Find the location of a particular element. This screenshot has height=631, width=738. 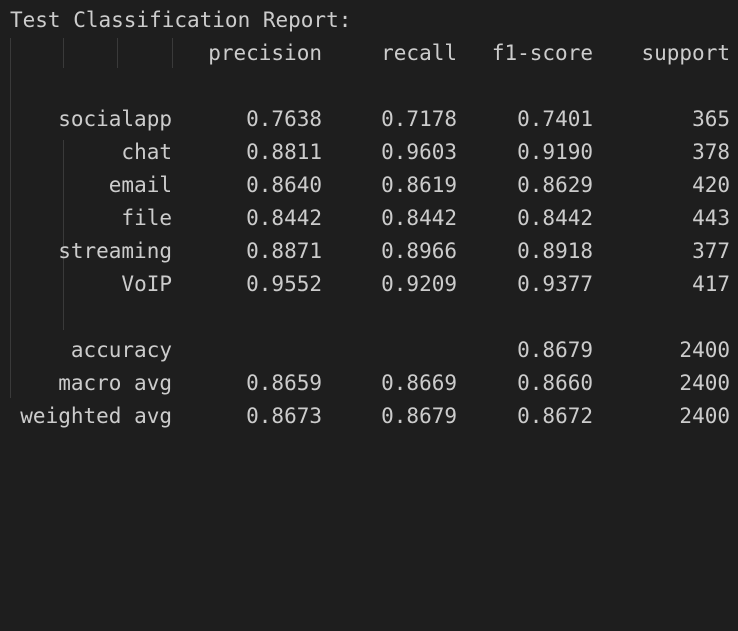

recall-value: 0.9603 is located at coordinates (419, 152).